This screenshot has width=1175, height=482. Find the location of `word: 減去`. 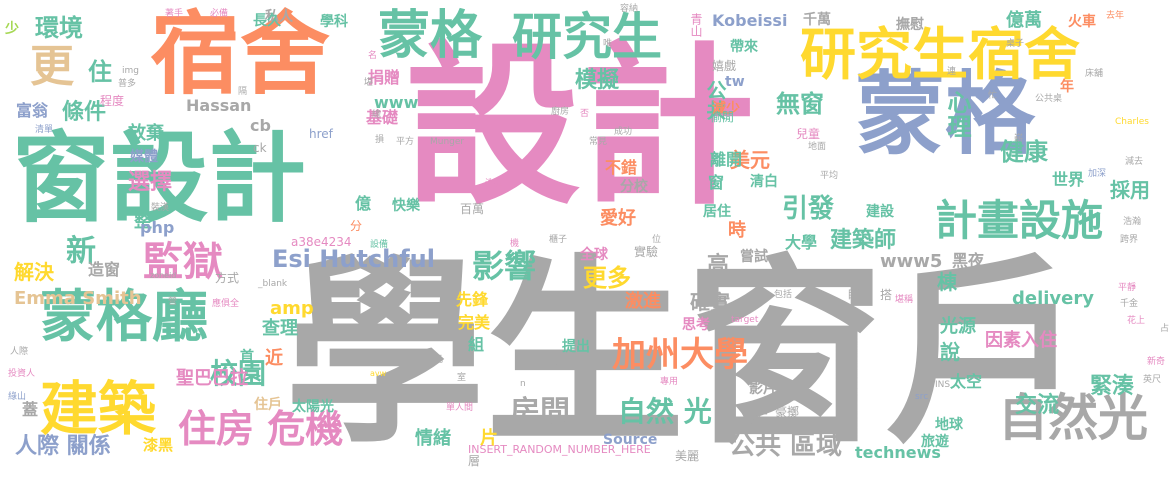

word: 減去 is located at coordinates (1134, 162).